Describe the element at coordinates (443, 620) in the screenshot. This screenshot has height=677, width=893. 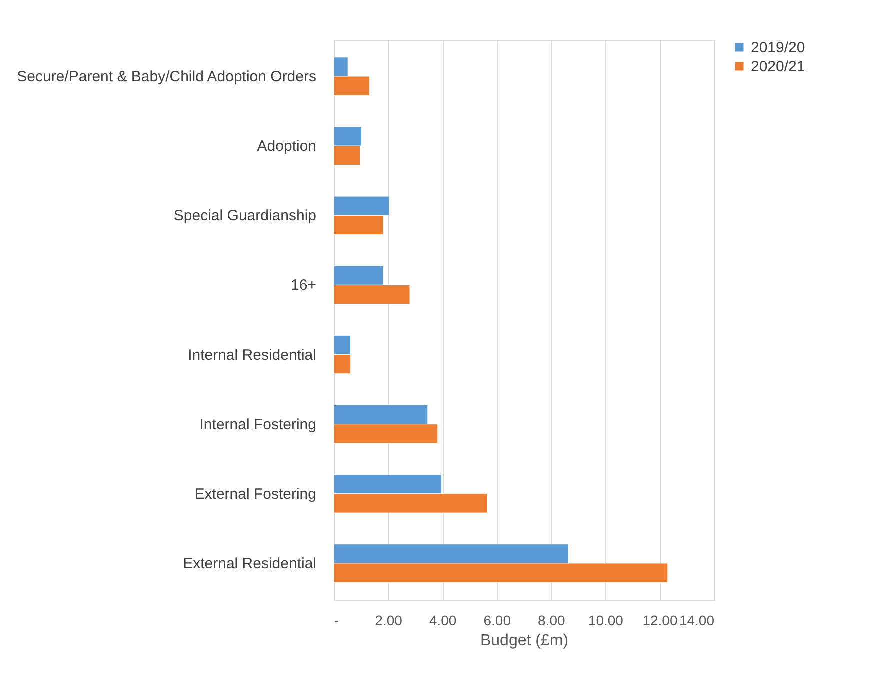
I see `x-tick-label: 4.00` at that location.